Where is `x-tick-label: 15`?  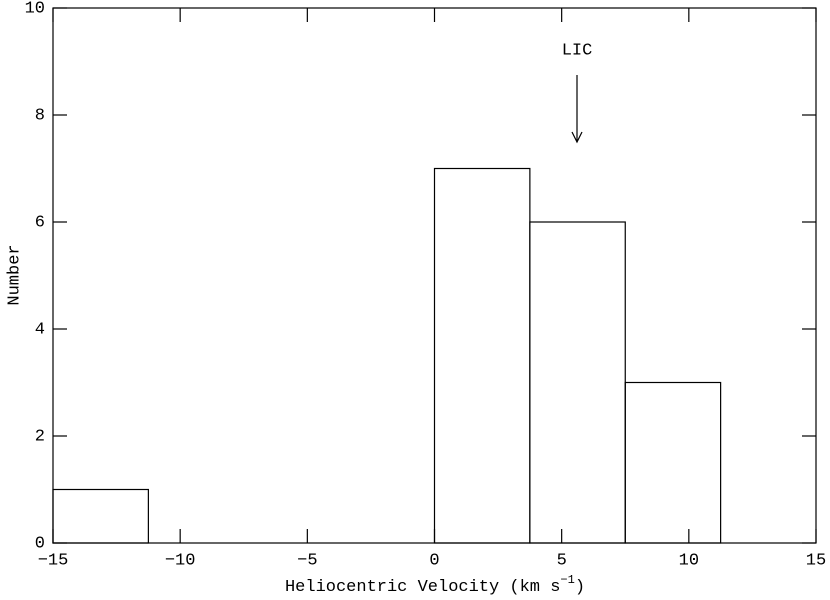
x-tick-label: 15 is located at coordinates (816, 560).